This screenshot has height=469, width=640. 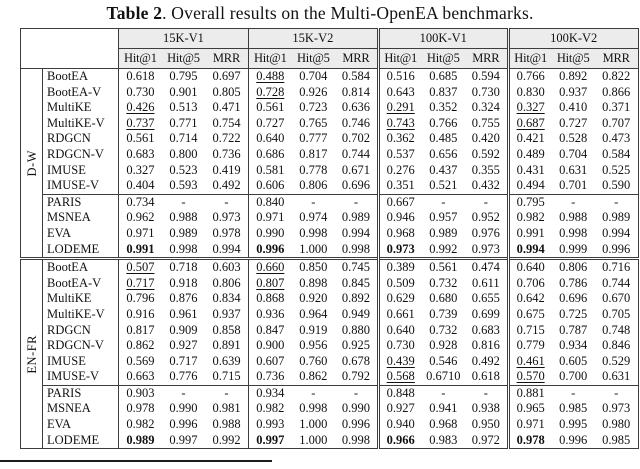 I want to click on value-cell: 0.655, so click(x=485, y=298).